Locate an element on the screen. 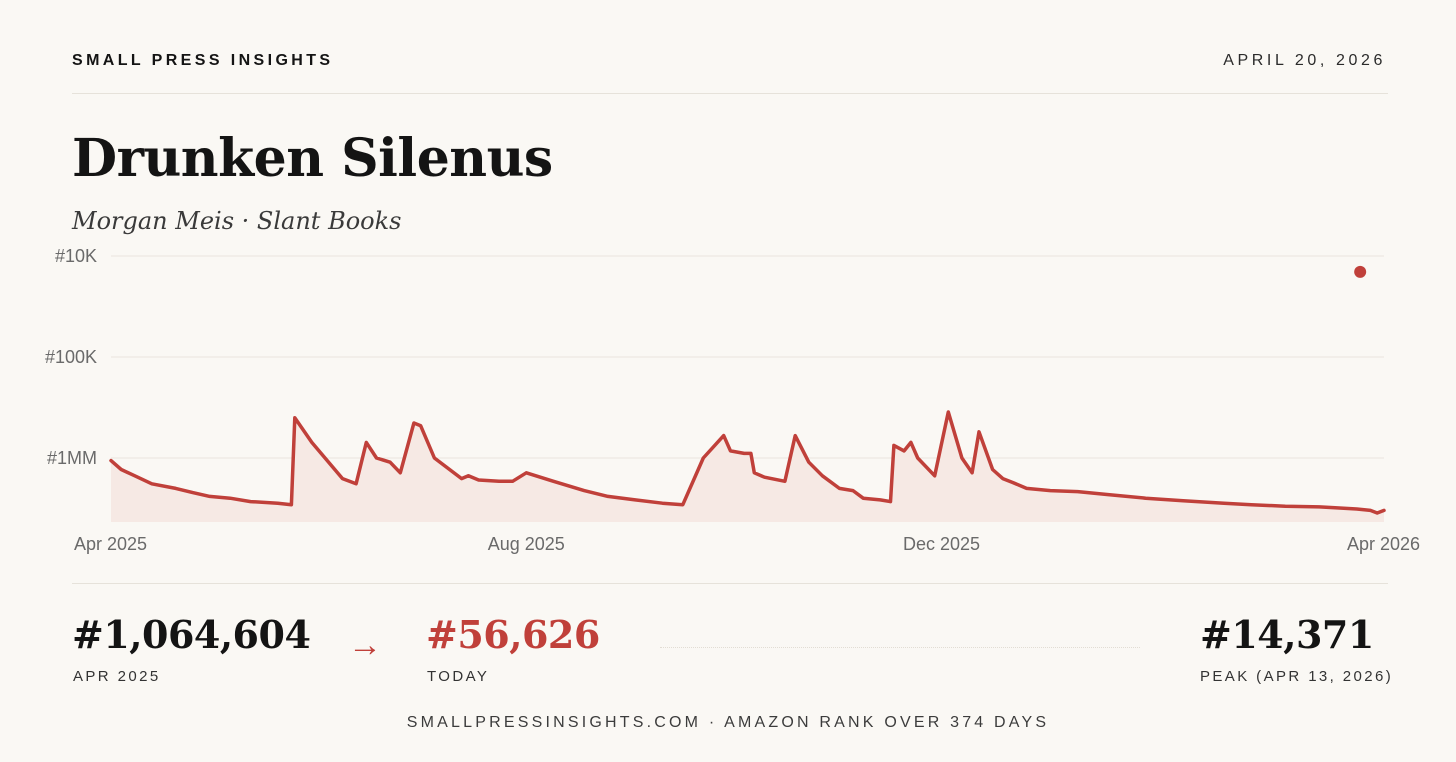  report-date: APRIL 20, 2026 is located at coordinates (1304, 60).